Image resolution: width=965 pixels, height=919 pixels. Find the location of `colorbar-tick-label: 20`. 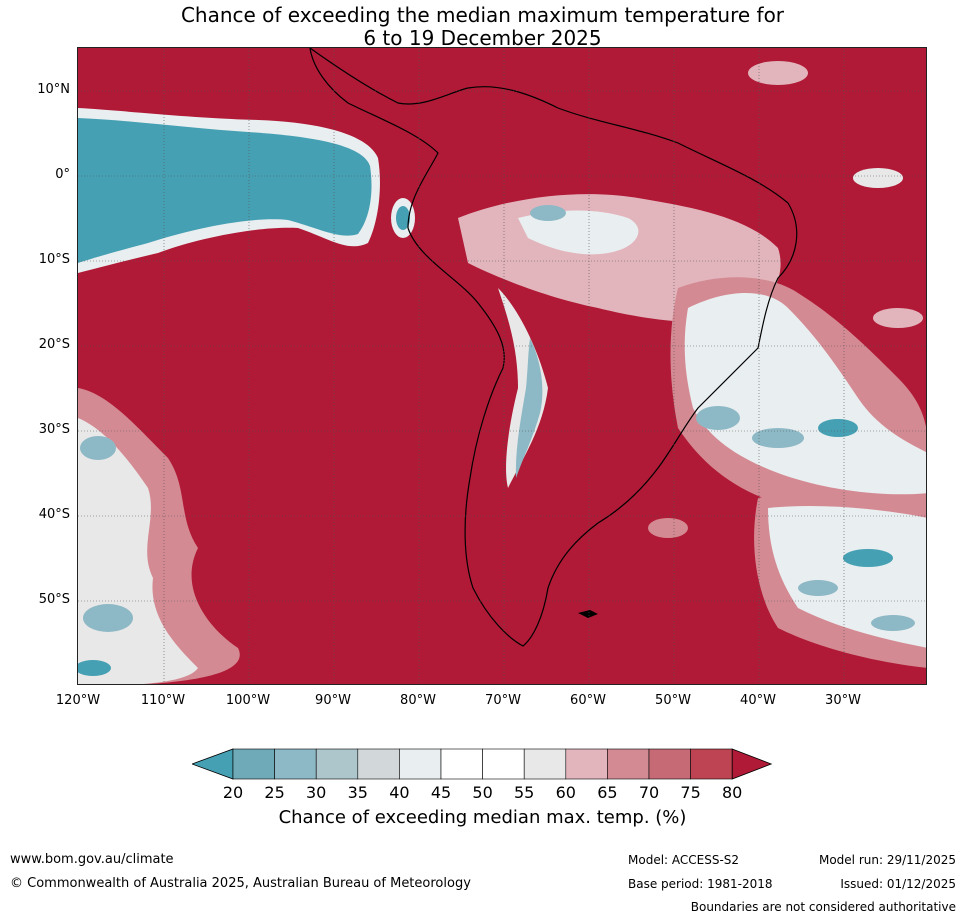

colorbar-tick-label: 20 is located at coordinates (233, 792).